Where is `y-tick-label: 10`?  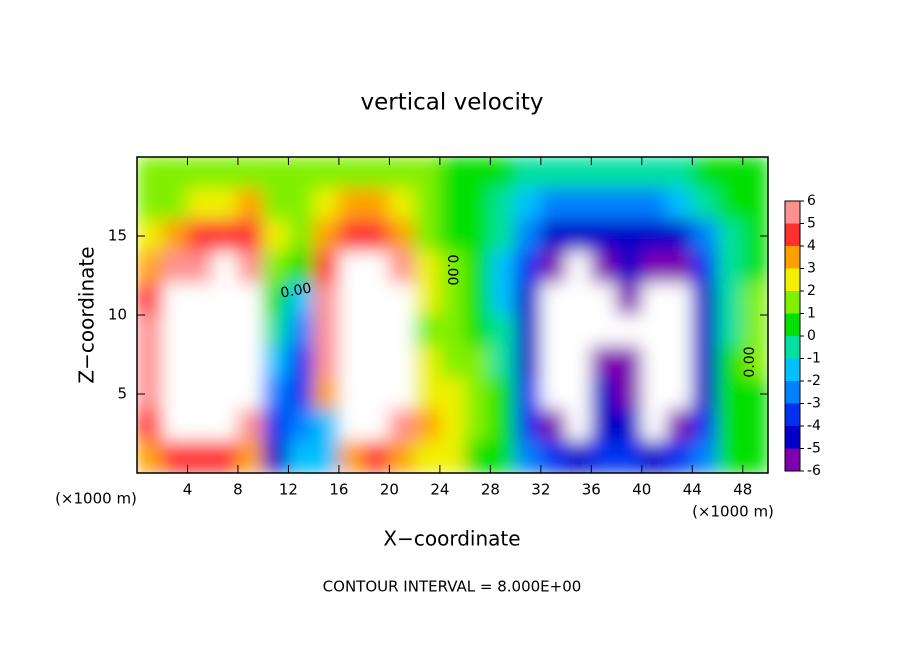
y-tick-label: 10 is located at coordinates (117, 315).